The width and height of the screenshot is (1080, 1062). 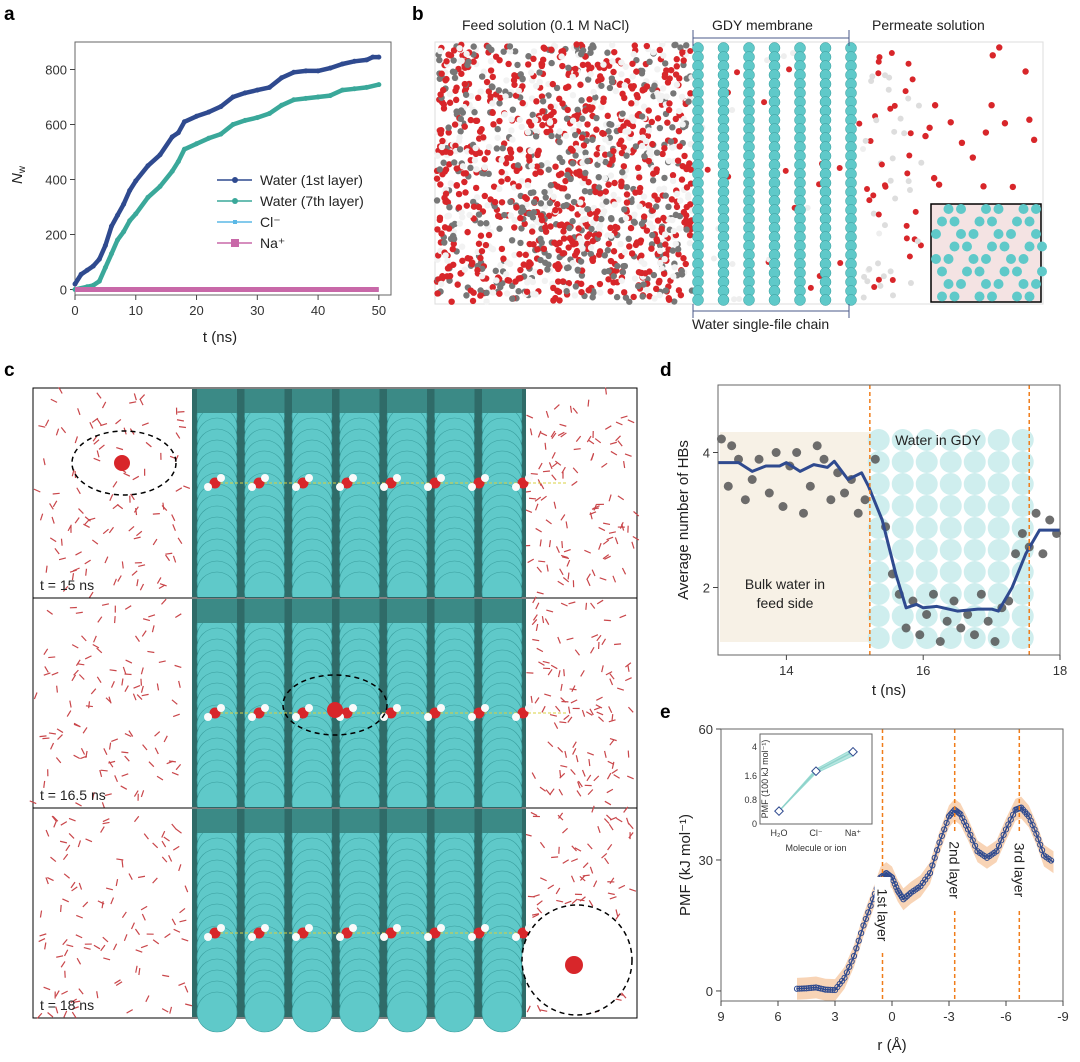 What do you see at coordinates (954, 870) in the screenshot?
I see `label-mask` at bounding box center [954, 870].